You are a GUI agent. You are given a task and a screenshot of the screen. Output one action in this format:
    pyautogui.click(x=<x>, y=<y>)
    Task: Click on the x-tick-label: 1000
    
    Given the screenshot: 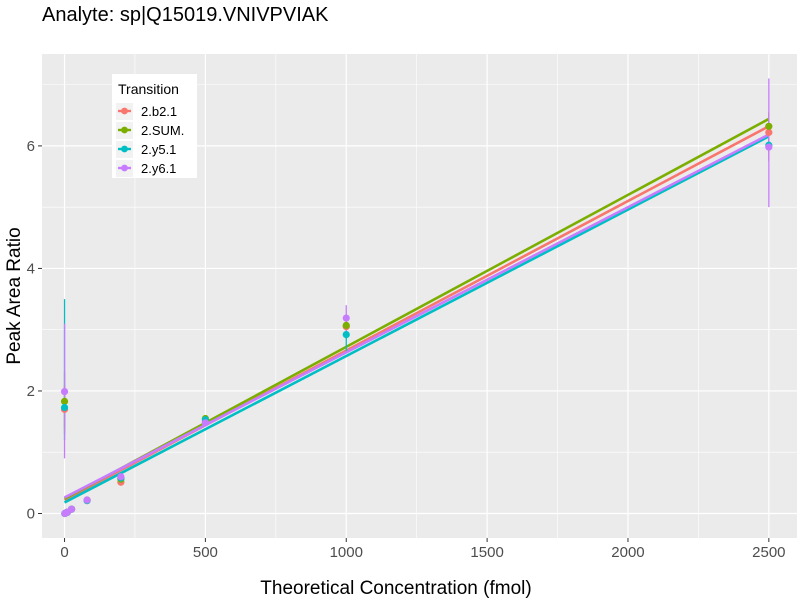 What is the action you would take?
    pyautogui.click(x=346, y=552)
    